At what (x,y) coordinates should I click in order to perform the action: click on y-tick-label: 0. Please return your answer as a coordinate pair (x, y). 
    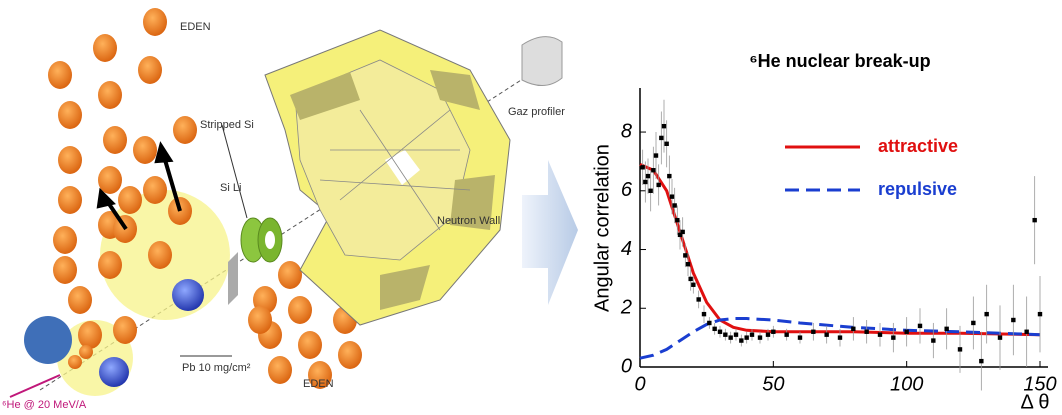
    Looking at the image, I should click on (626, 366).